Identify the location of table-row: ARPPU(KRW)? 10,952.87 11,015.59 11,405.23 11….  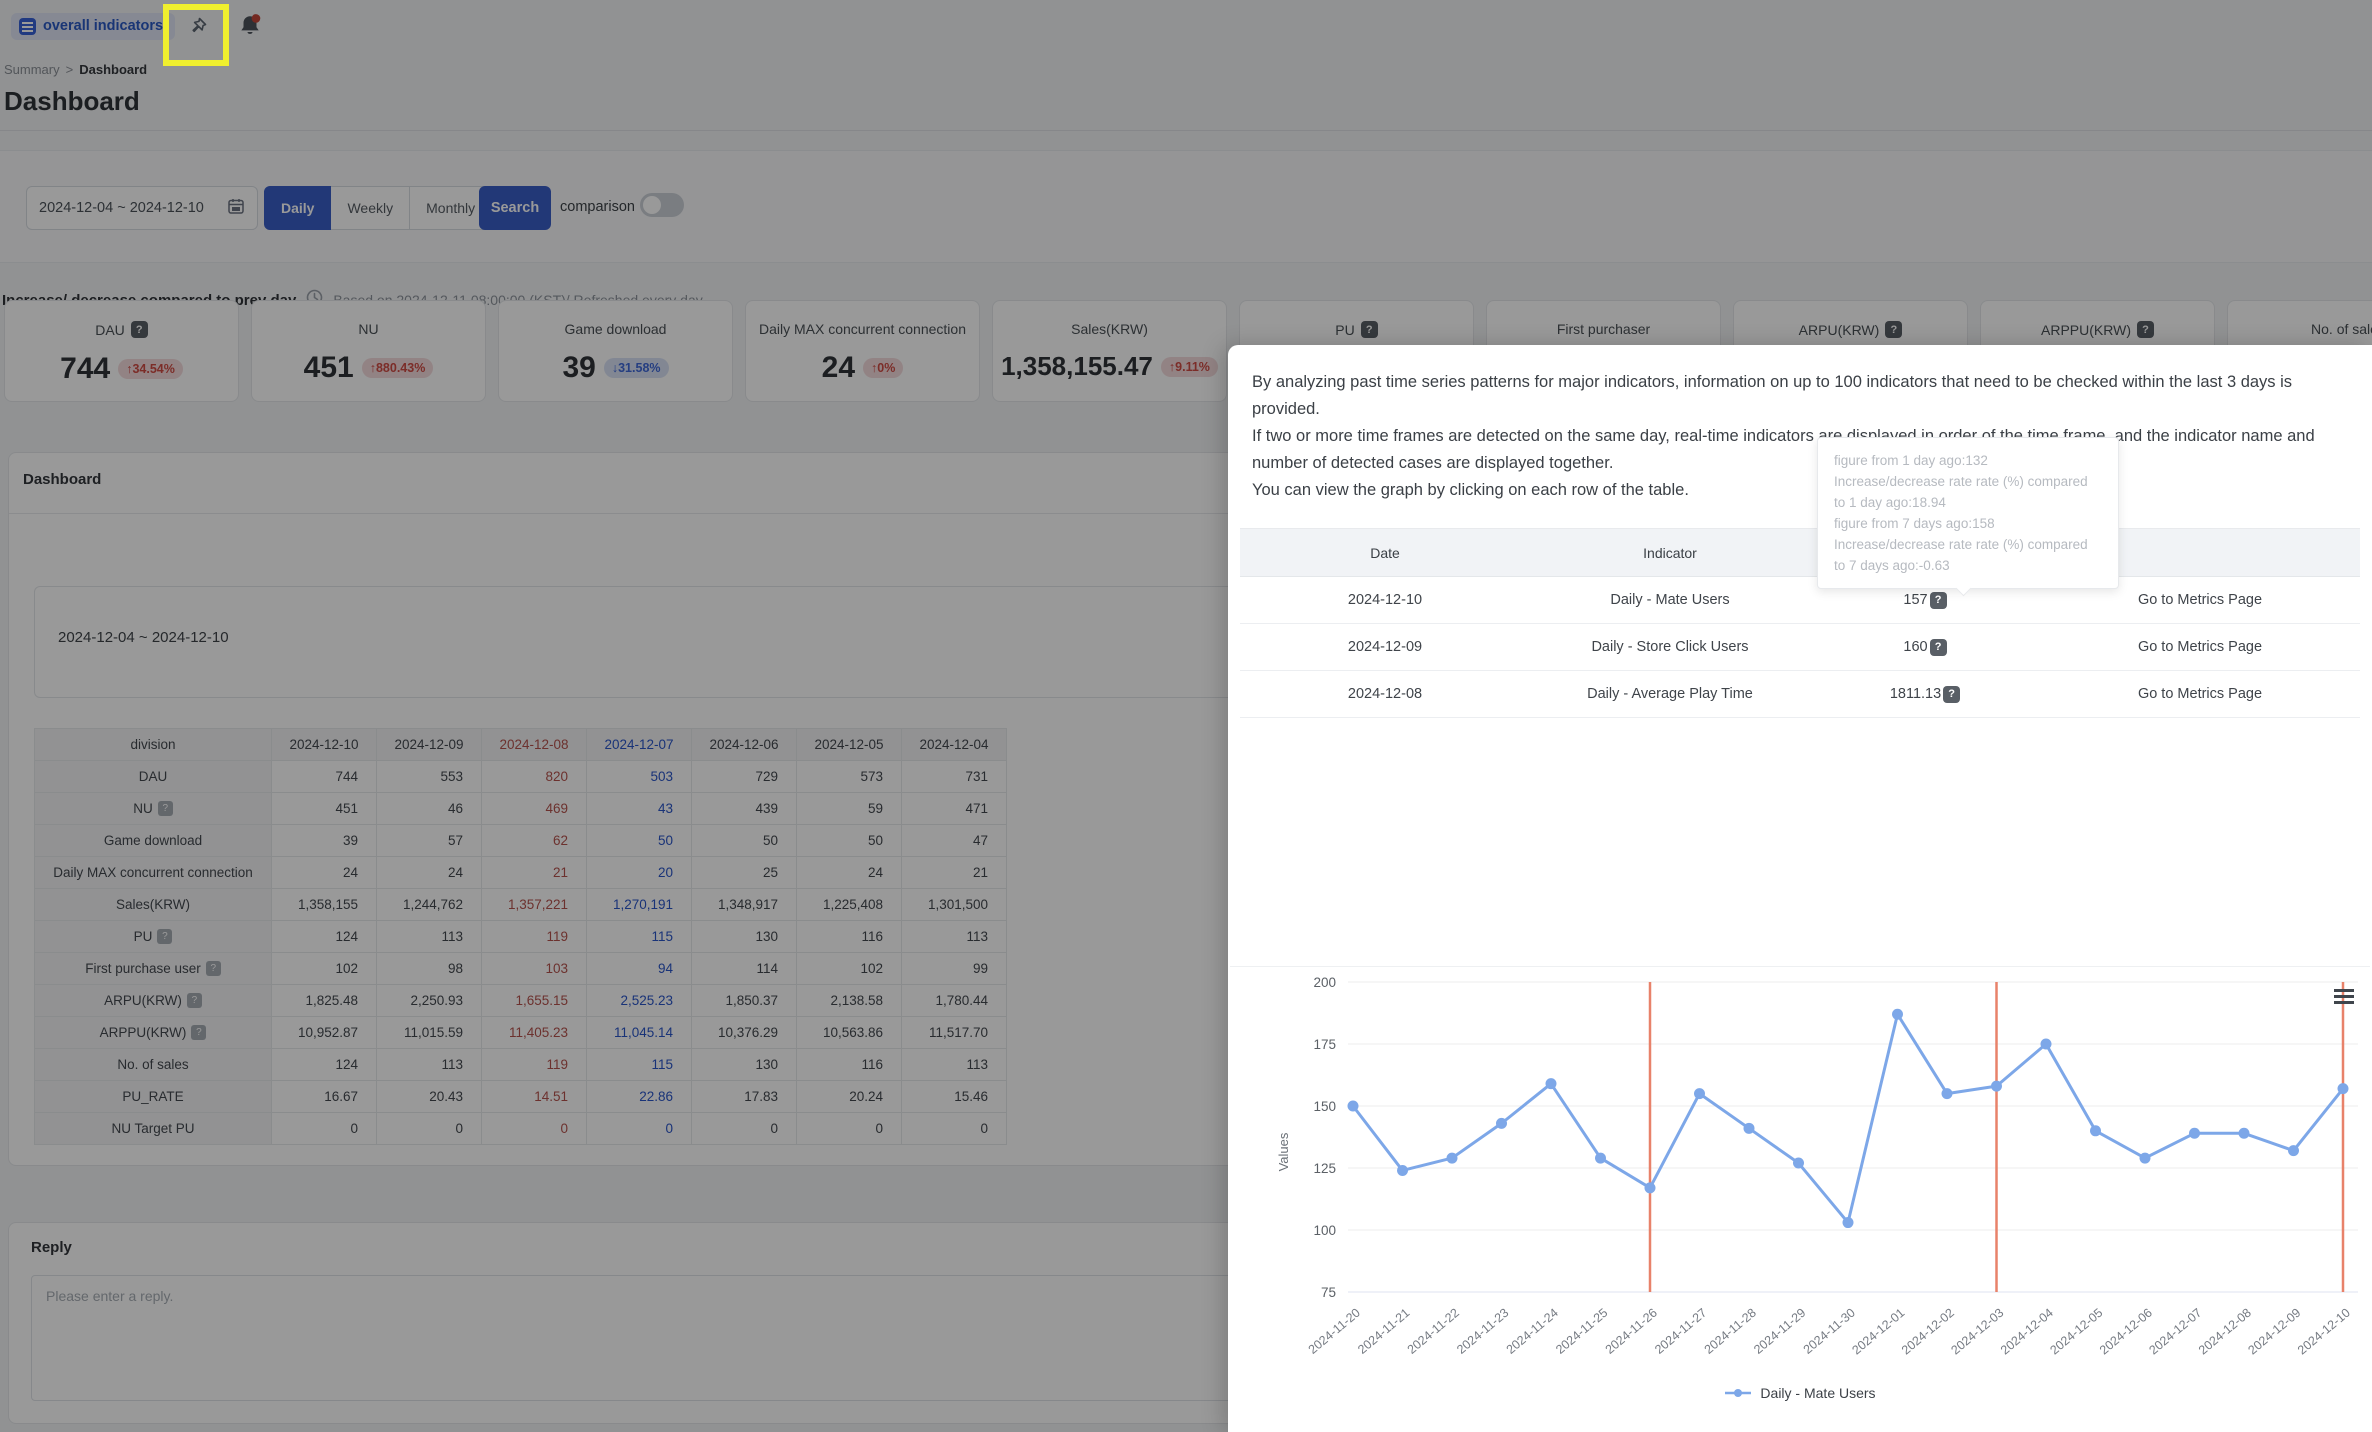
(520, 1032).